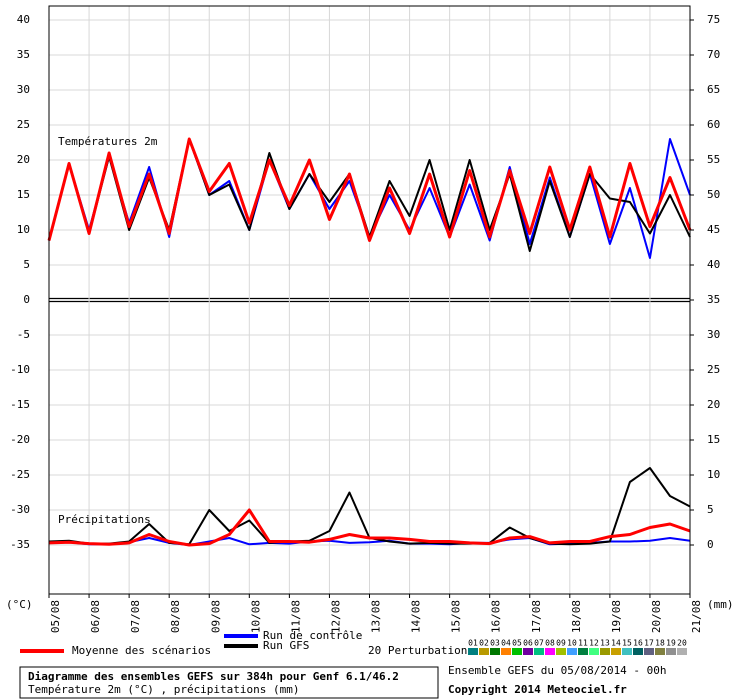 This screenshot has height=700, width=737. Describe the element at coordinates (312, 635) in the screenshot. I see `legend-label: Run de contrôle` at that location.